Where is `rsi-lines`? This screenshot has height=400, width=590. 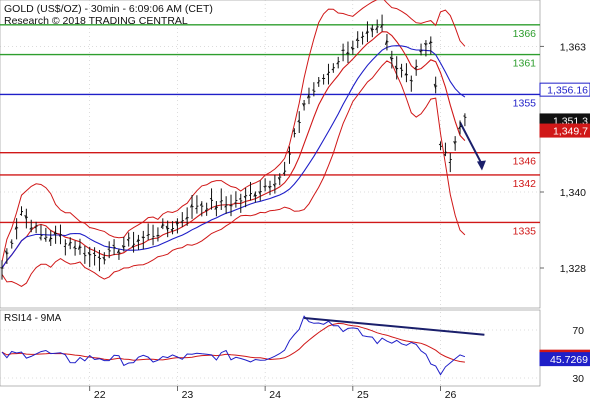
rsi-lines is located at coordinates (243, 345).